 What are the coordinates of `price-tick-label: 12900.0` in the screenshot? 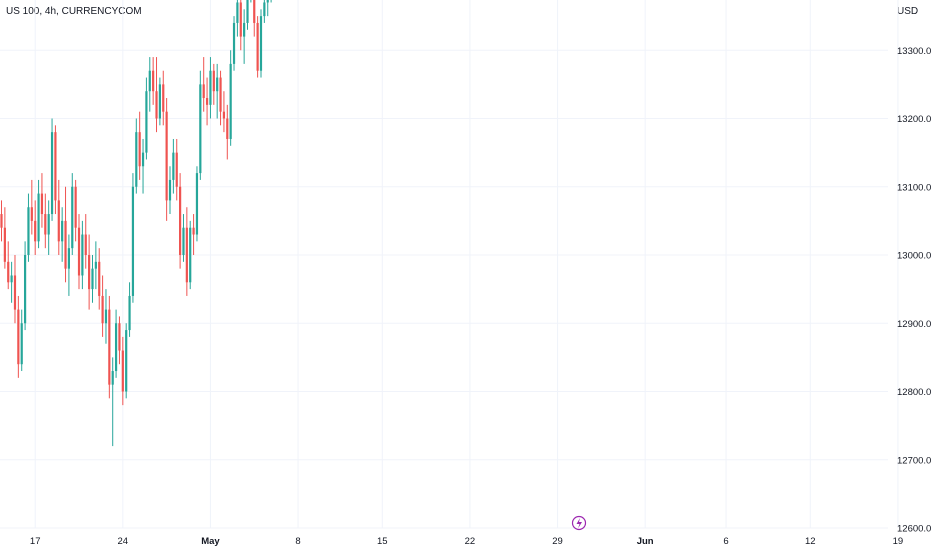 It's located at (914, 324).